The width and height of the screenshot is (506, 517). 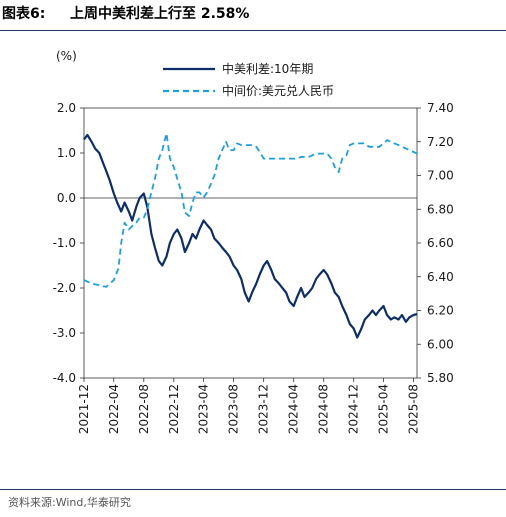 I want to click on x-axis-tick-label: 2023-08, so click(x=234, y=409).